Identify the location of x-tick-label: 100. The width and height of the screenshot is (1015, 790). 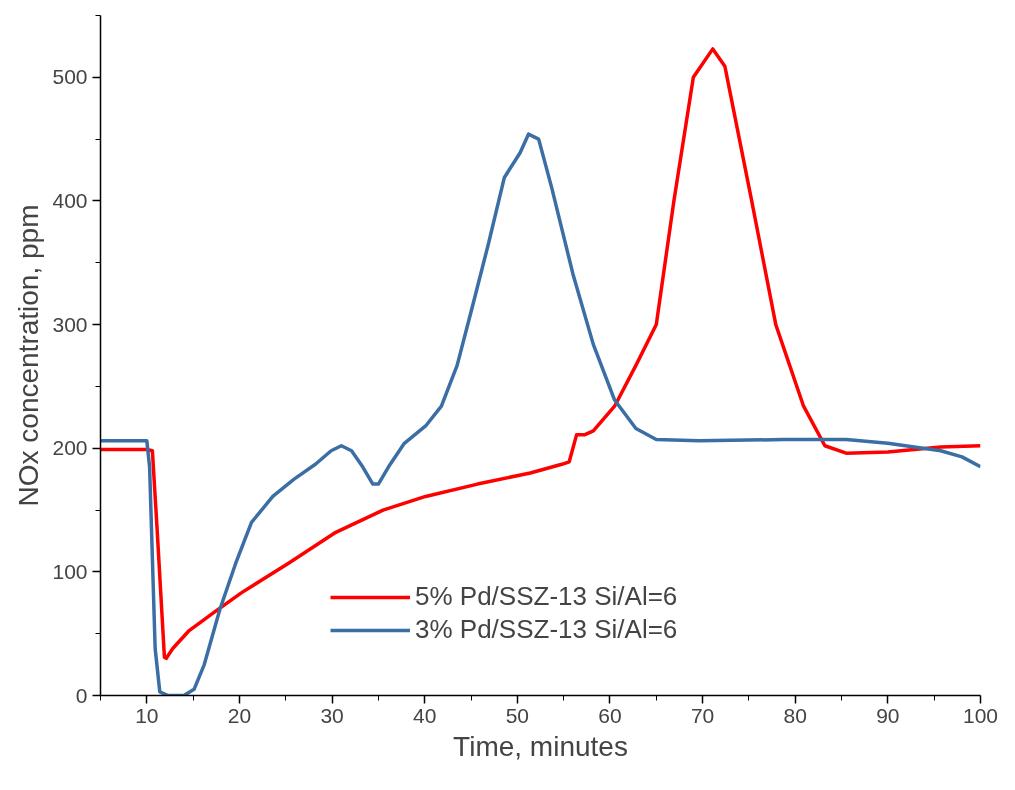
(980, 715).